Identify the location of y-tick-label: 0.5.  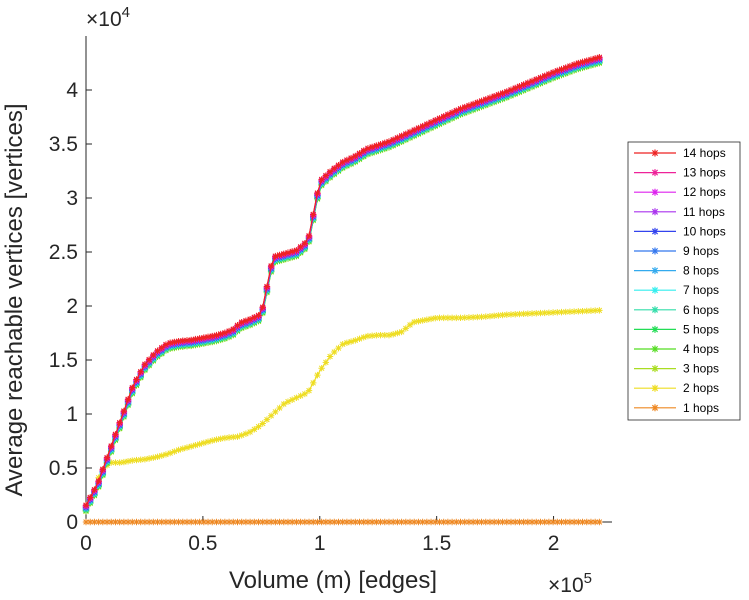
(63, 468).